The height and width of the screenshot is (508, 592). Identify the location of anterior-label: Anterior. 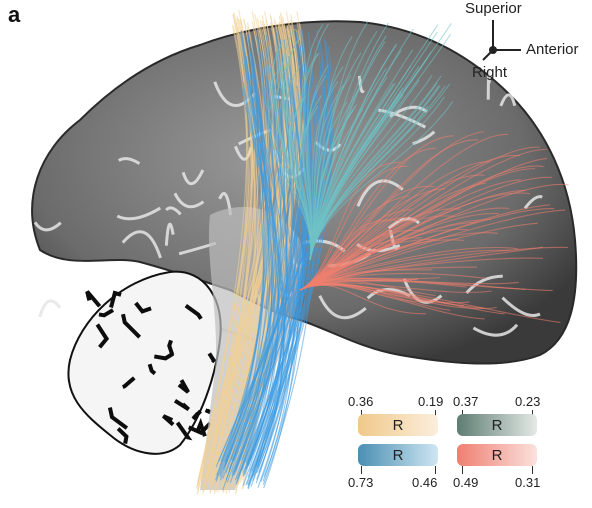
(552, 49).